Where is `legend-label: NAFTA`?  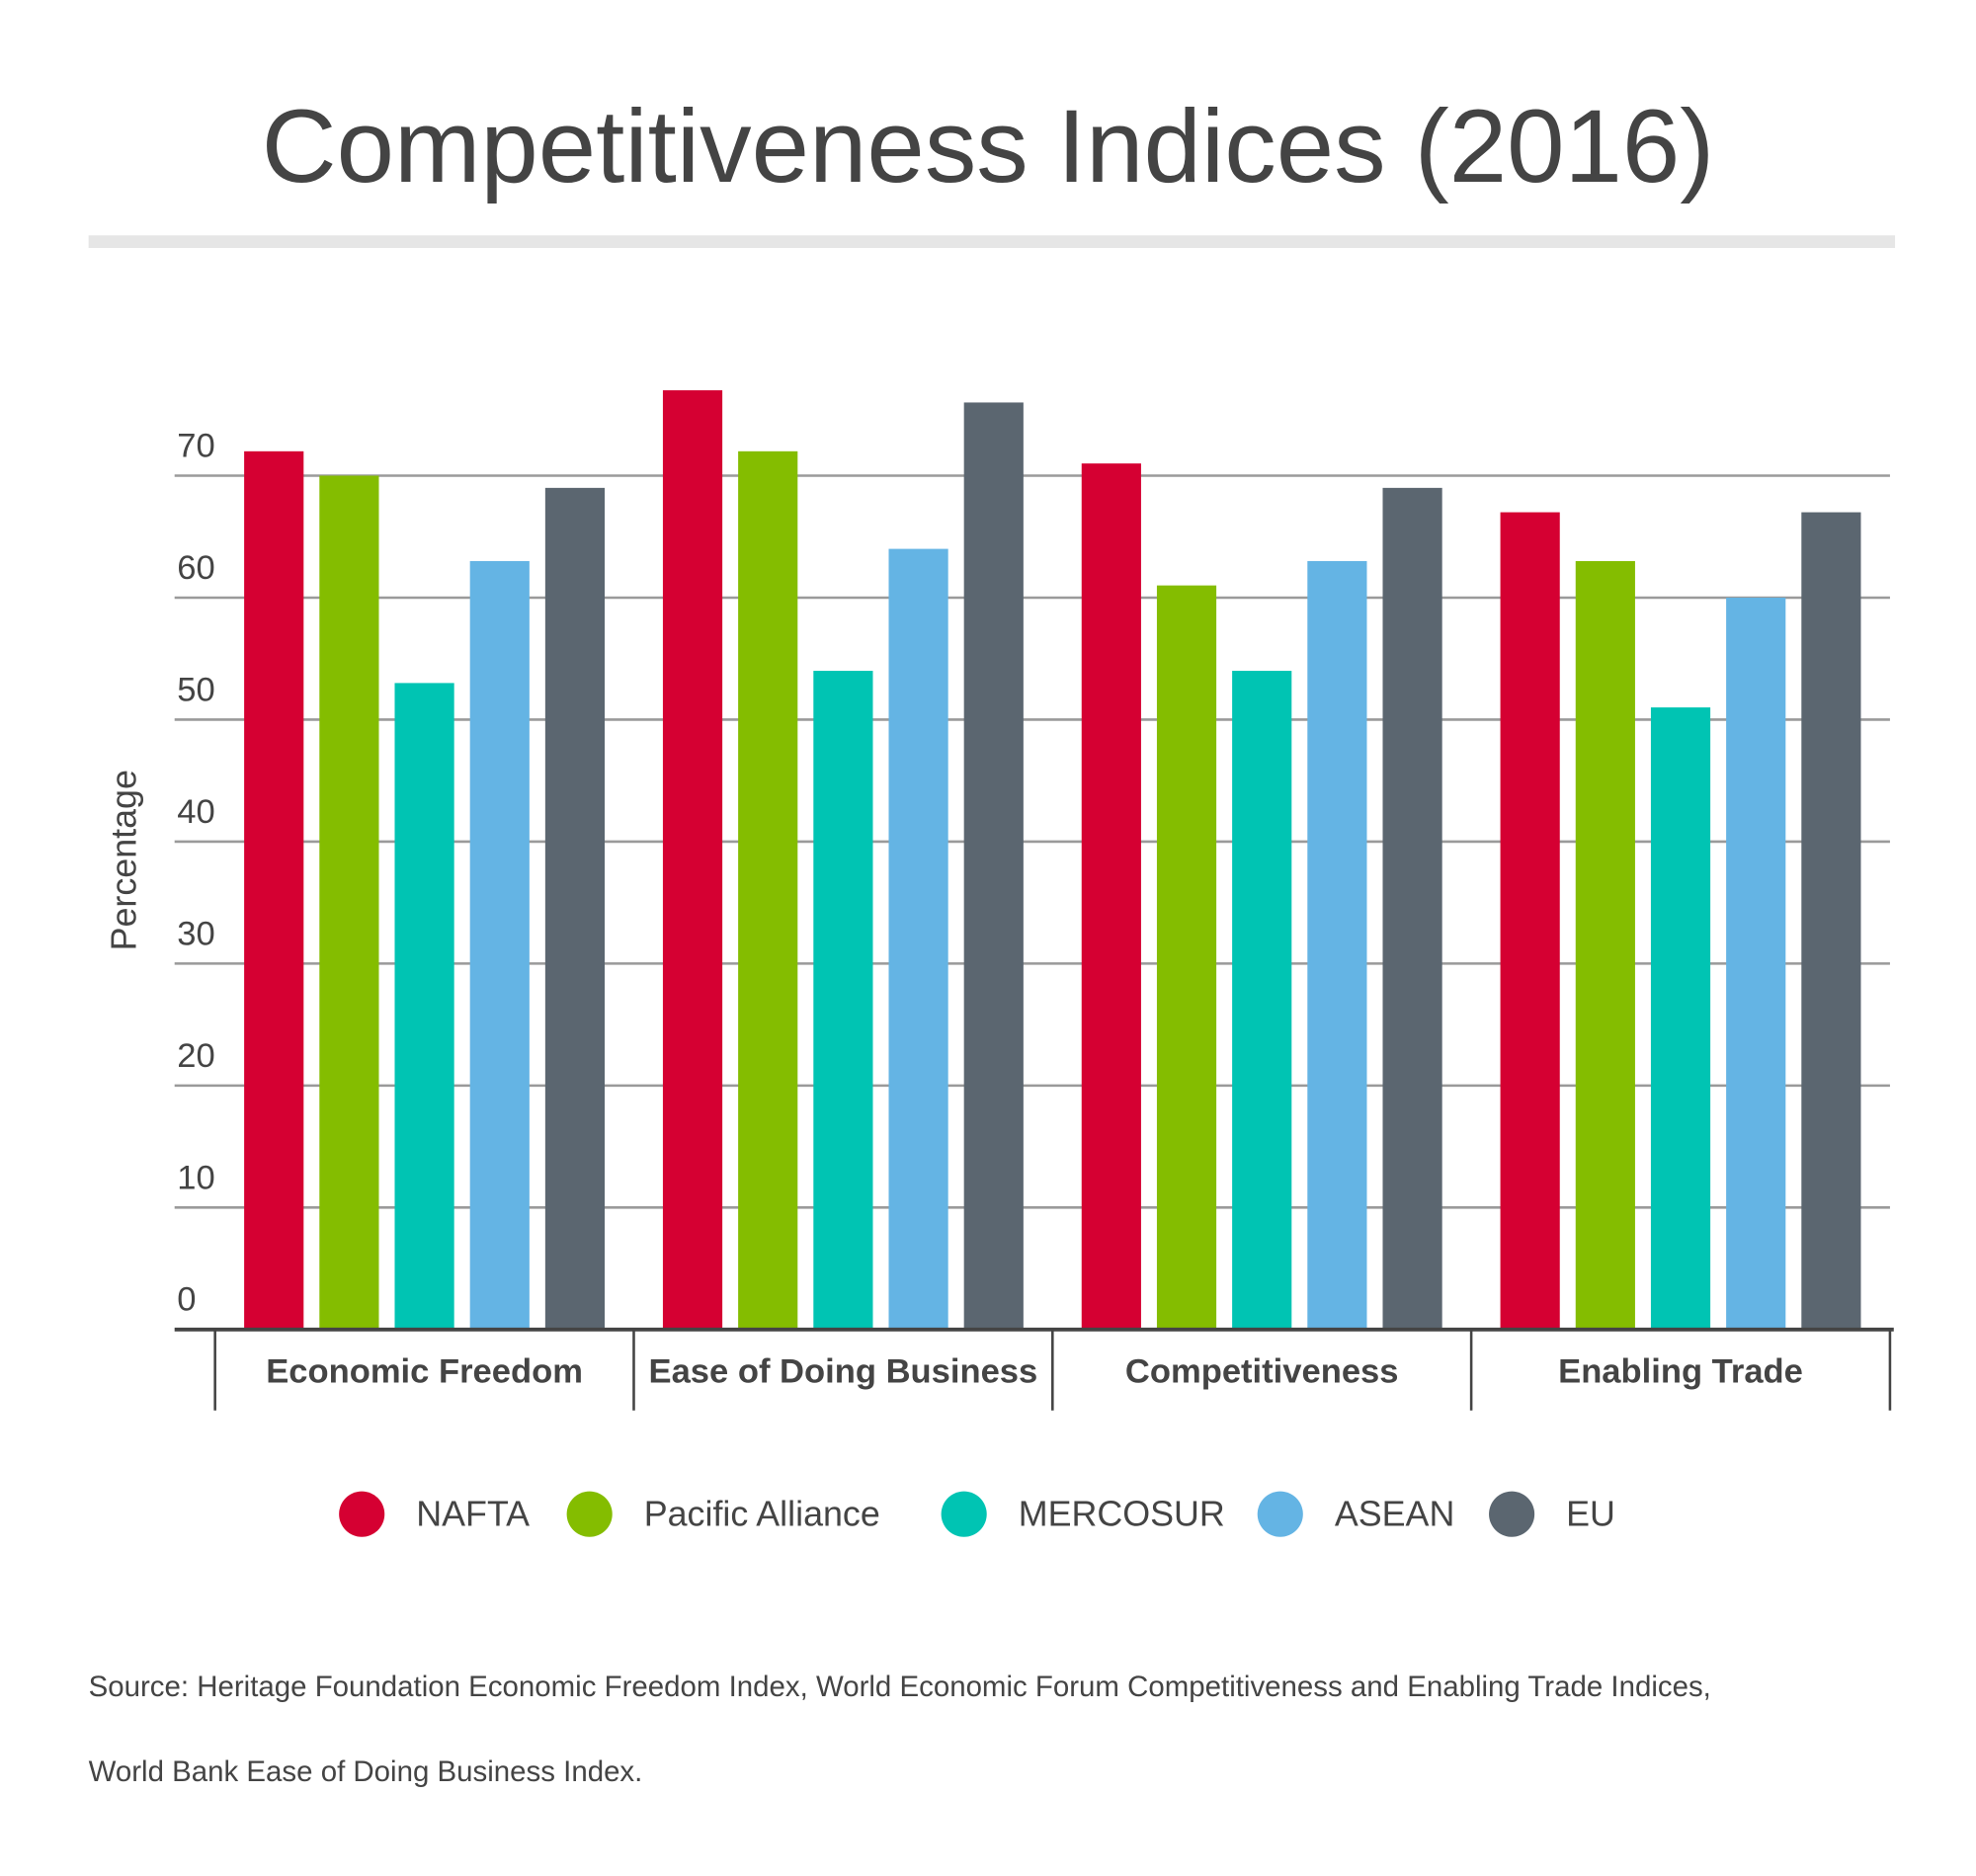
legend-label: NAFTA is located at coordinates (473, 1514).